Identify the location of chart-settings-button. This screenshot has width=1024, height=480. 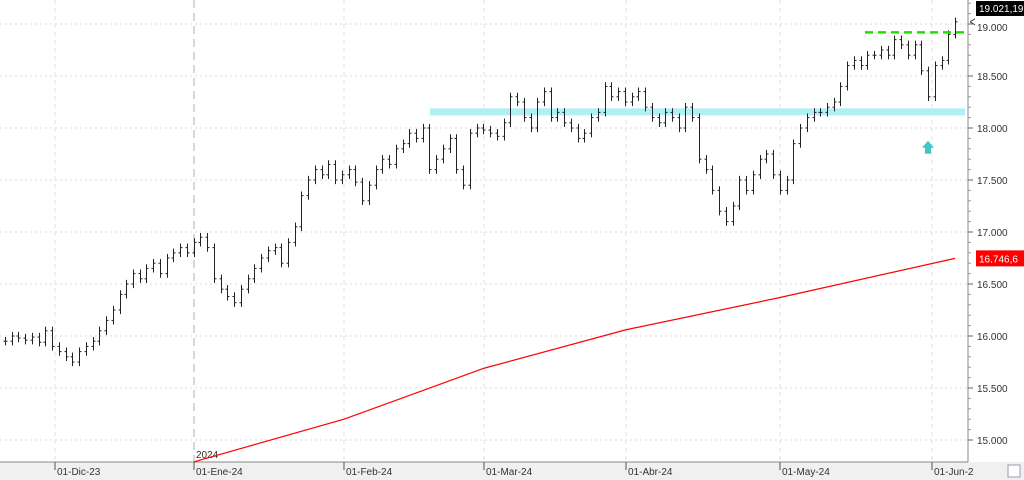
(1014, 471).